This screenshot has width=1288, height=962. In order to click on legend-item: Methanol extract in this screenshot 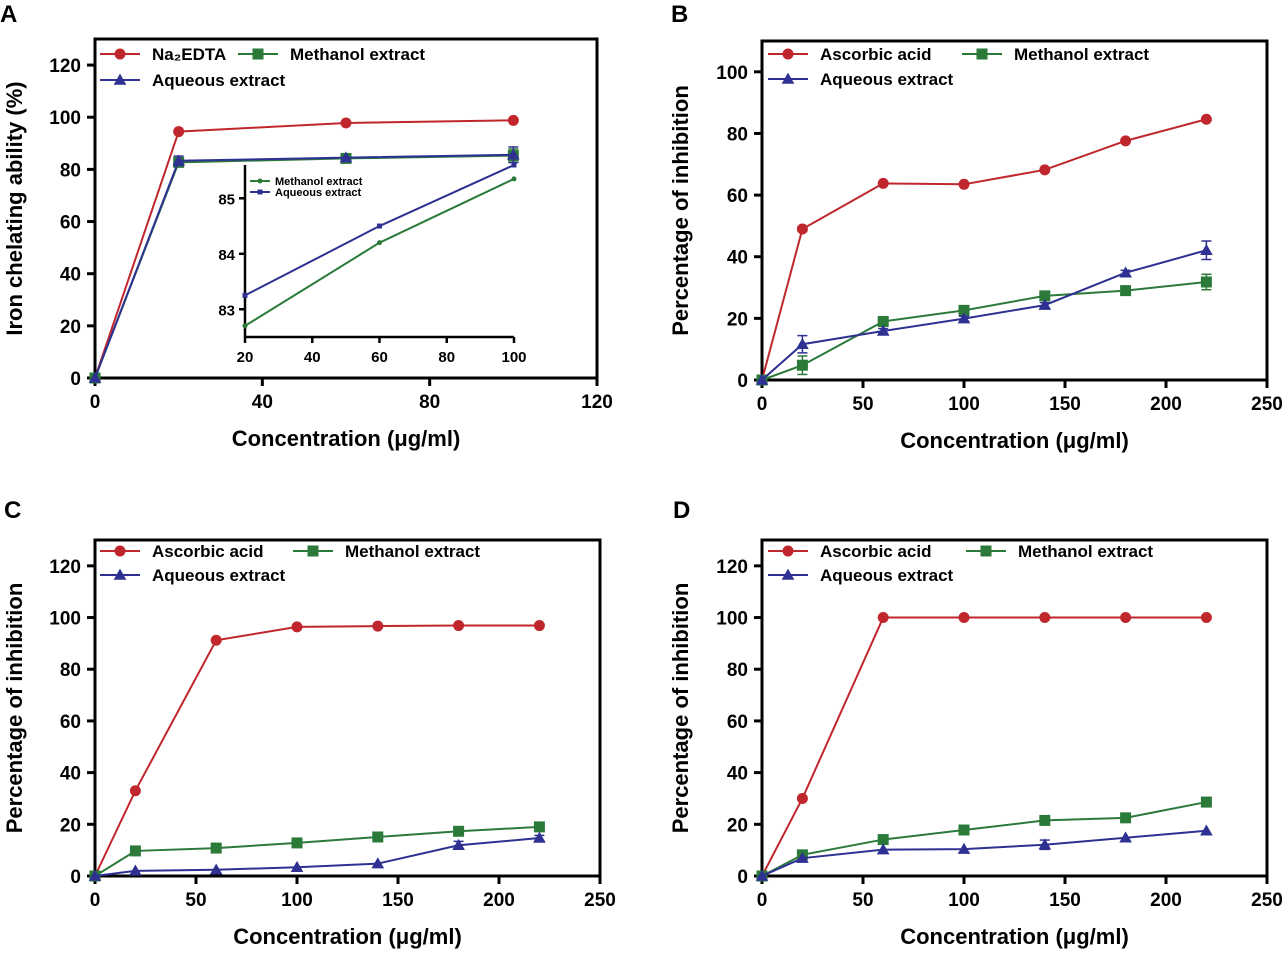, I will do `click(331, 54)`.